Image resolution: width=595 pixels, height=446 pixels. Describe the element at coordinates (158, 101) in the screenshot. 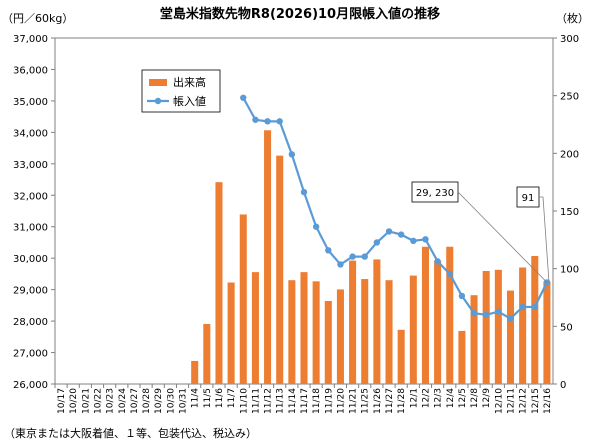

I see `legend-line-marker` at that location.